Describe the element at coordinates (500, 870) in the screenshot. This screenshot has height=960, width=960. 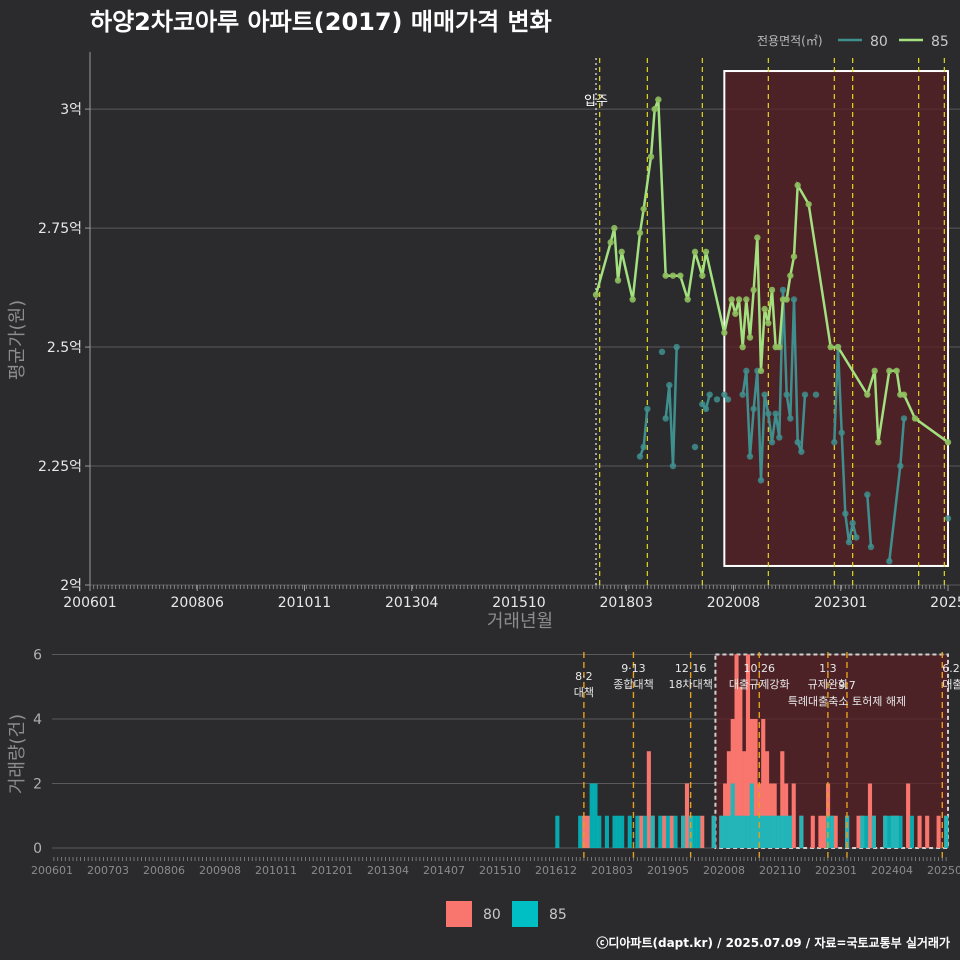
I see `volume-xtick-label-8: 201510` at that location.